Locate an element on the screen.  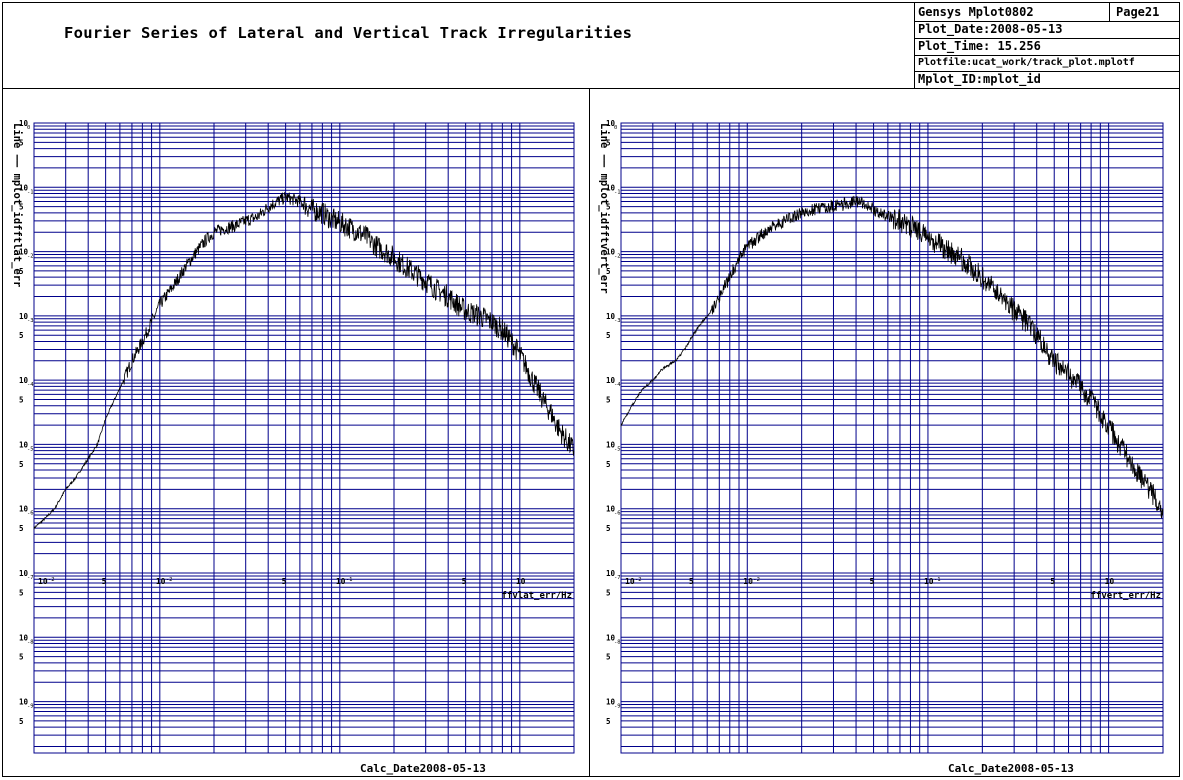
x-axis-label: ffvert_err/Hz is located at coordinates (1126, 596).